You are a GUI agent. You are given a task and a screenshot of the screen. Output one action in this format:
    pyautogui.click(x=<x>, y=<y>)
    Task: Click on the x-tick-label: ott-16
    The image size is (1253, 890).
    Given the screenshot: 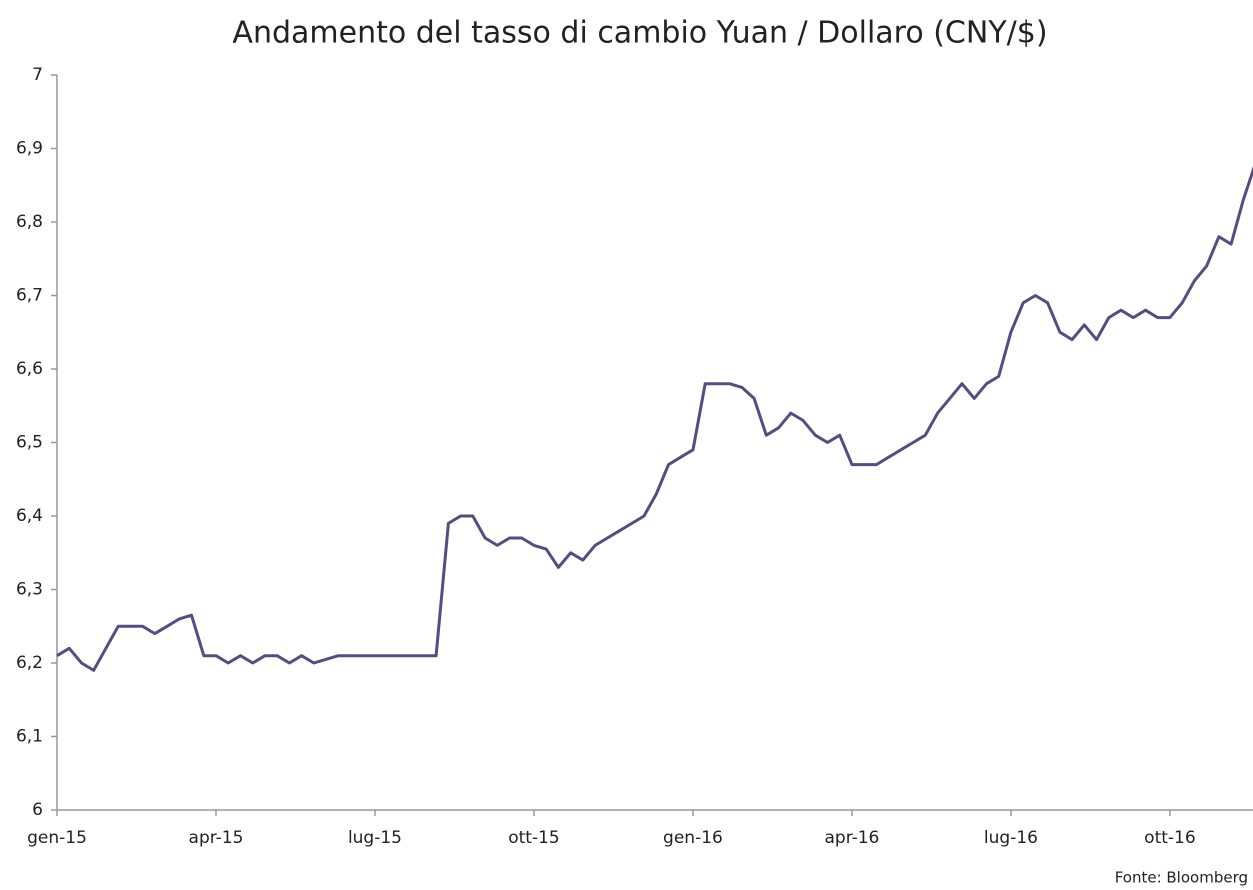 What is the action you would take?
    pyautogui.click(x=1170, y=838)
    